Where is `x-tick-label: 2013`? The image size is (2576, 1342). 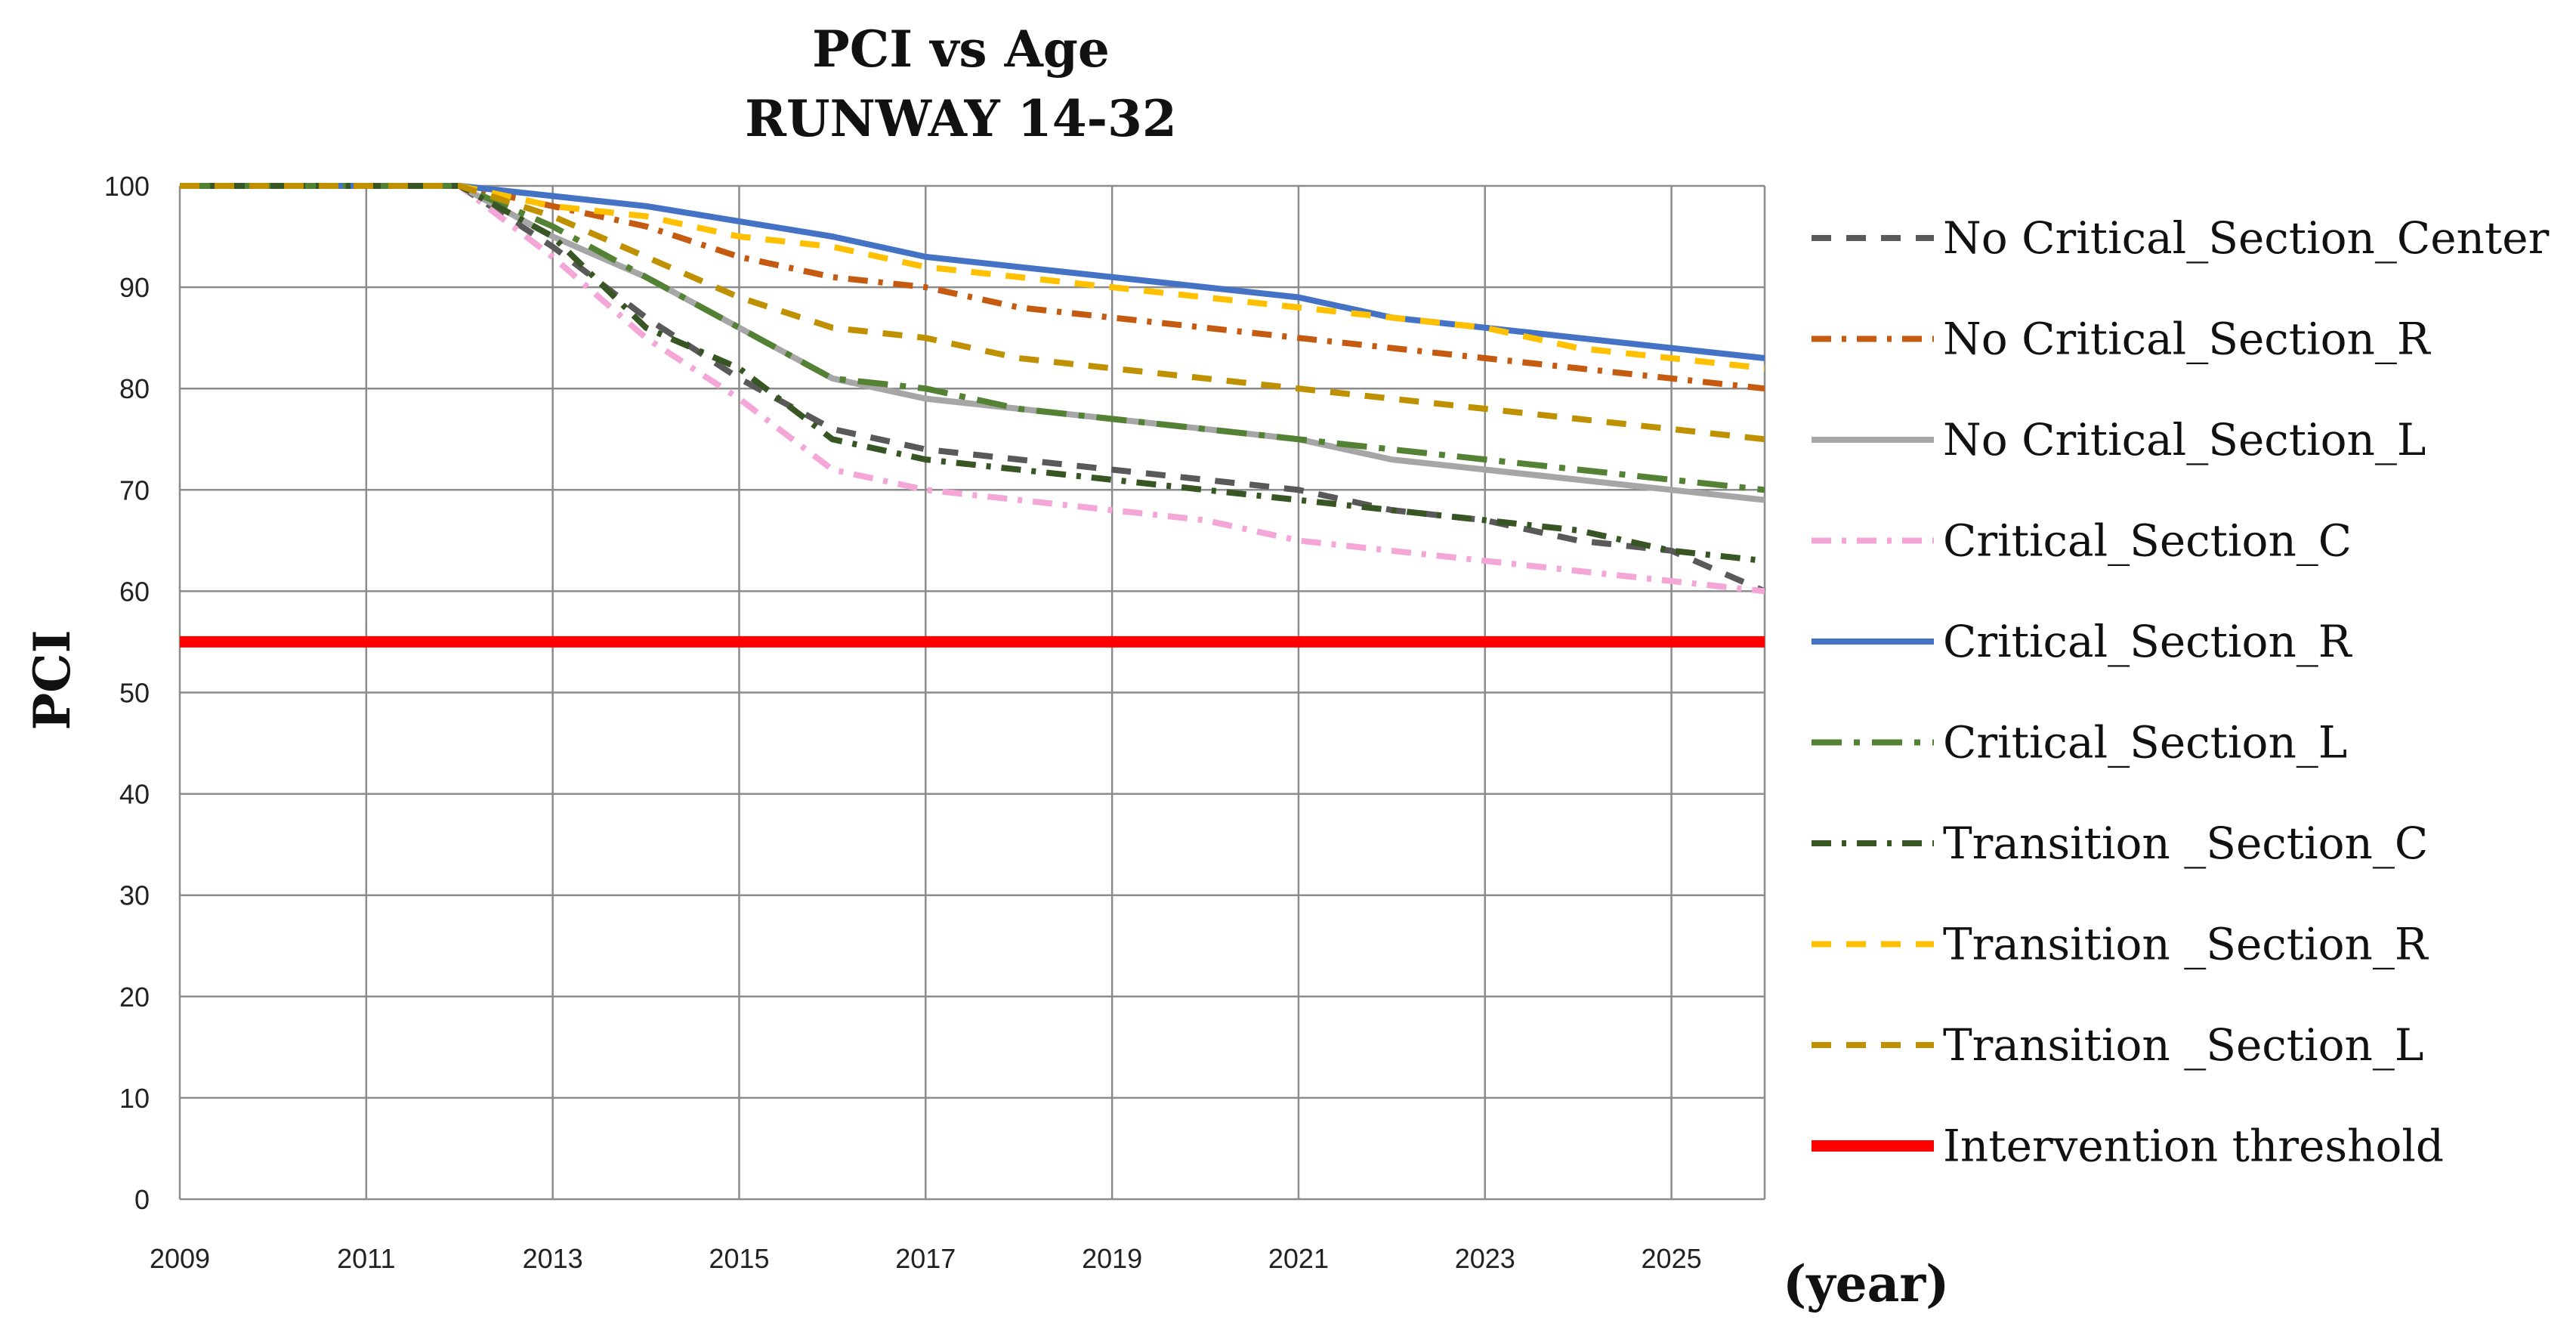 x-tick-label: 2013 is located at coordinates (553, 1258).